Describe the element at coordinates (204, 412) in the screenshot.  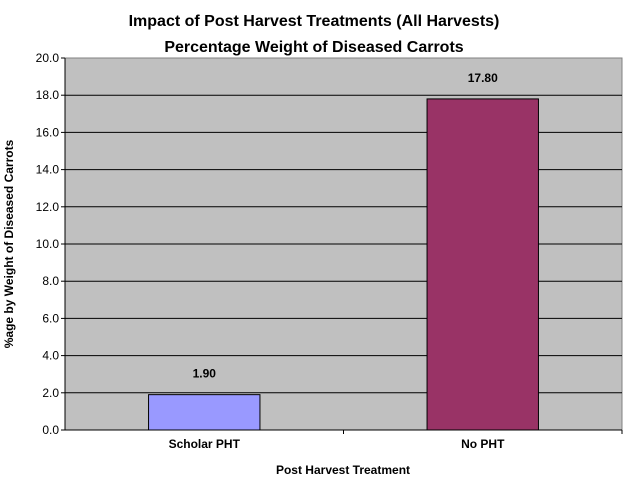
I see `bar-scholar-pht` at that location.